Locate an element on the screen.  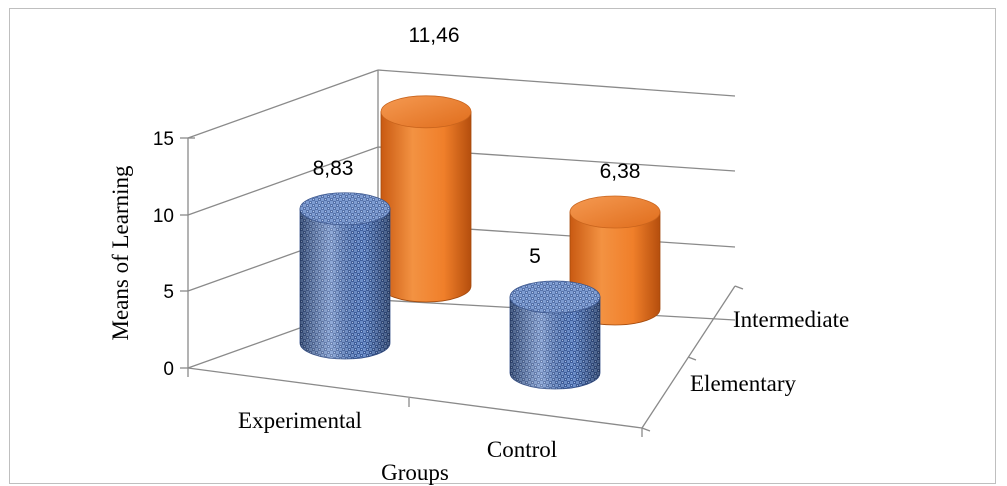
depth-label-elementary: Elementary is located at coordinates (743, 383).